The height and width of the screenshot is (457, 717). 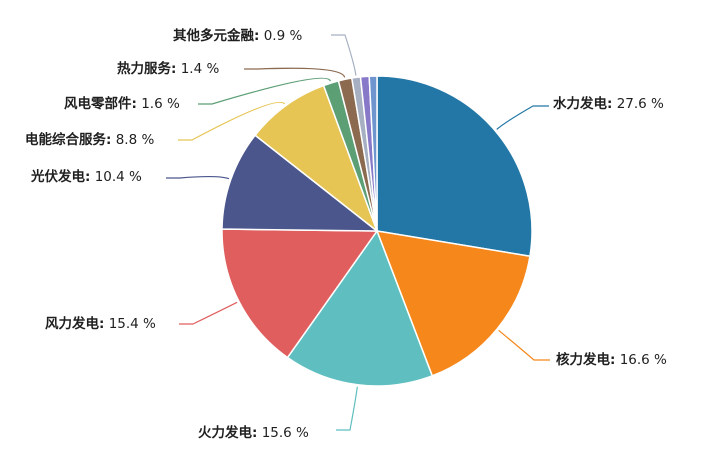 What do you see at coordinates (116, 177) in the screenshot?
I see `slice-label-value: 10.4 %` at bounding box center [116, 177].